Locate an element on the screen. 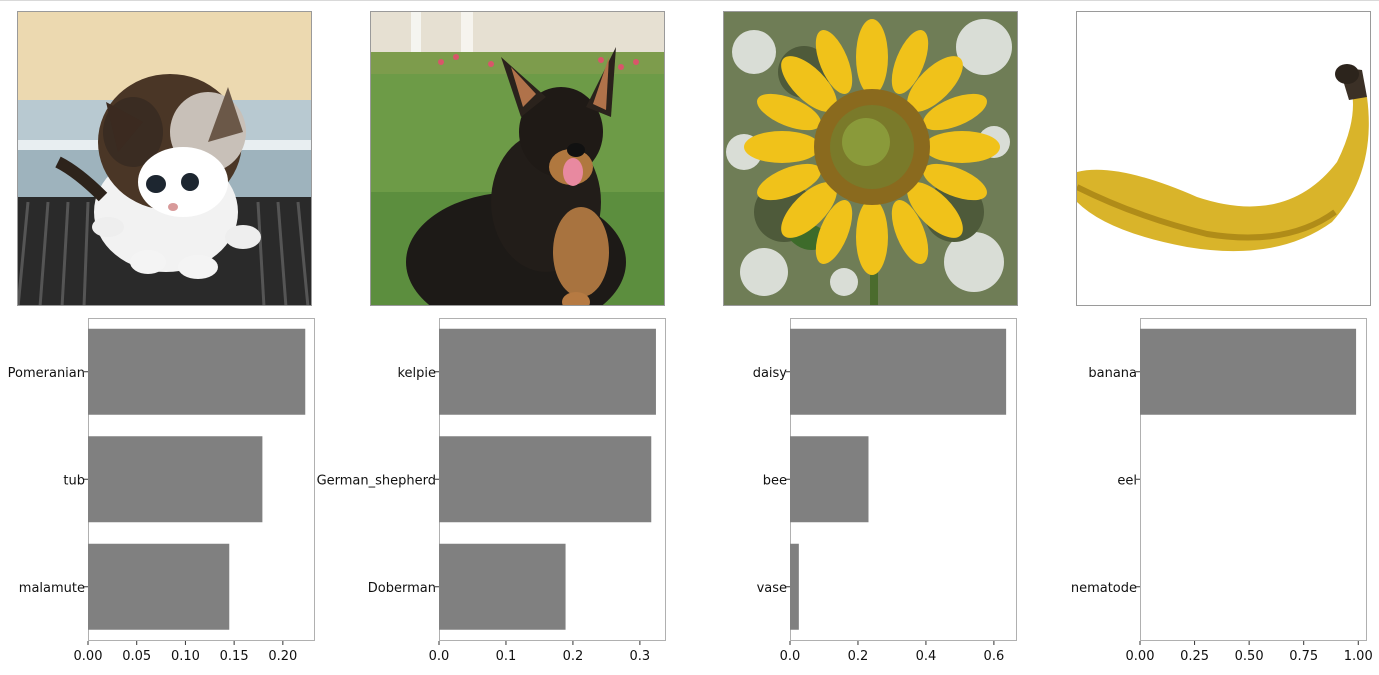 The image size is (1379, 675). kitten-image is located at coordinates (164, 158).